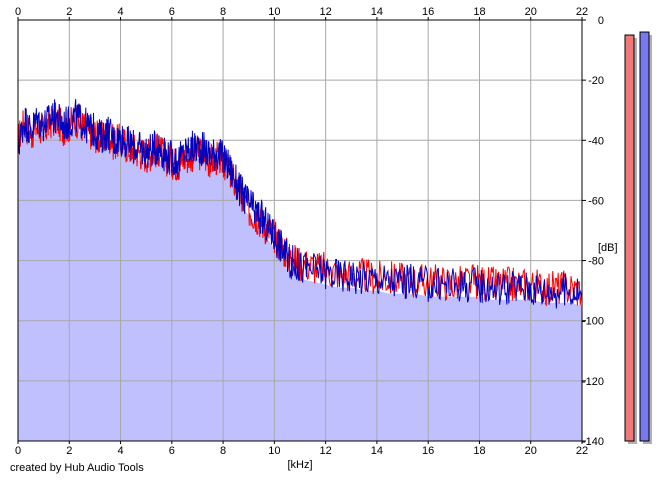 The height and width of the screenshot is (481, 664). Describe the element at coordinates (644, 236) in the screenshot. I see `level-meter-right` at that location.